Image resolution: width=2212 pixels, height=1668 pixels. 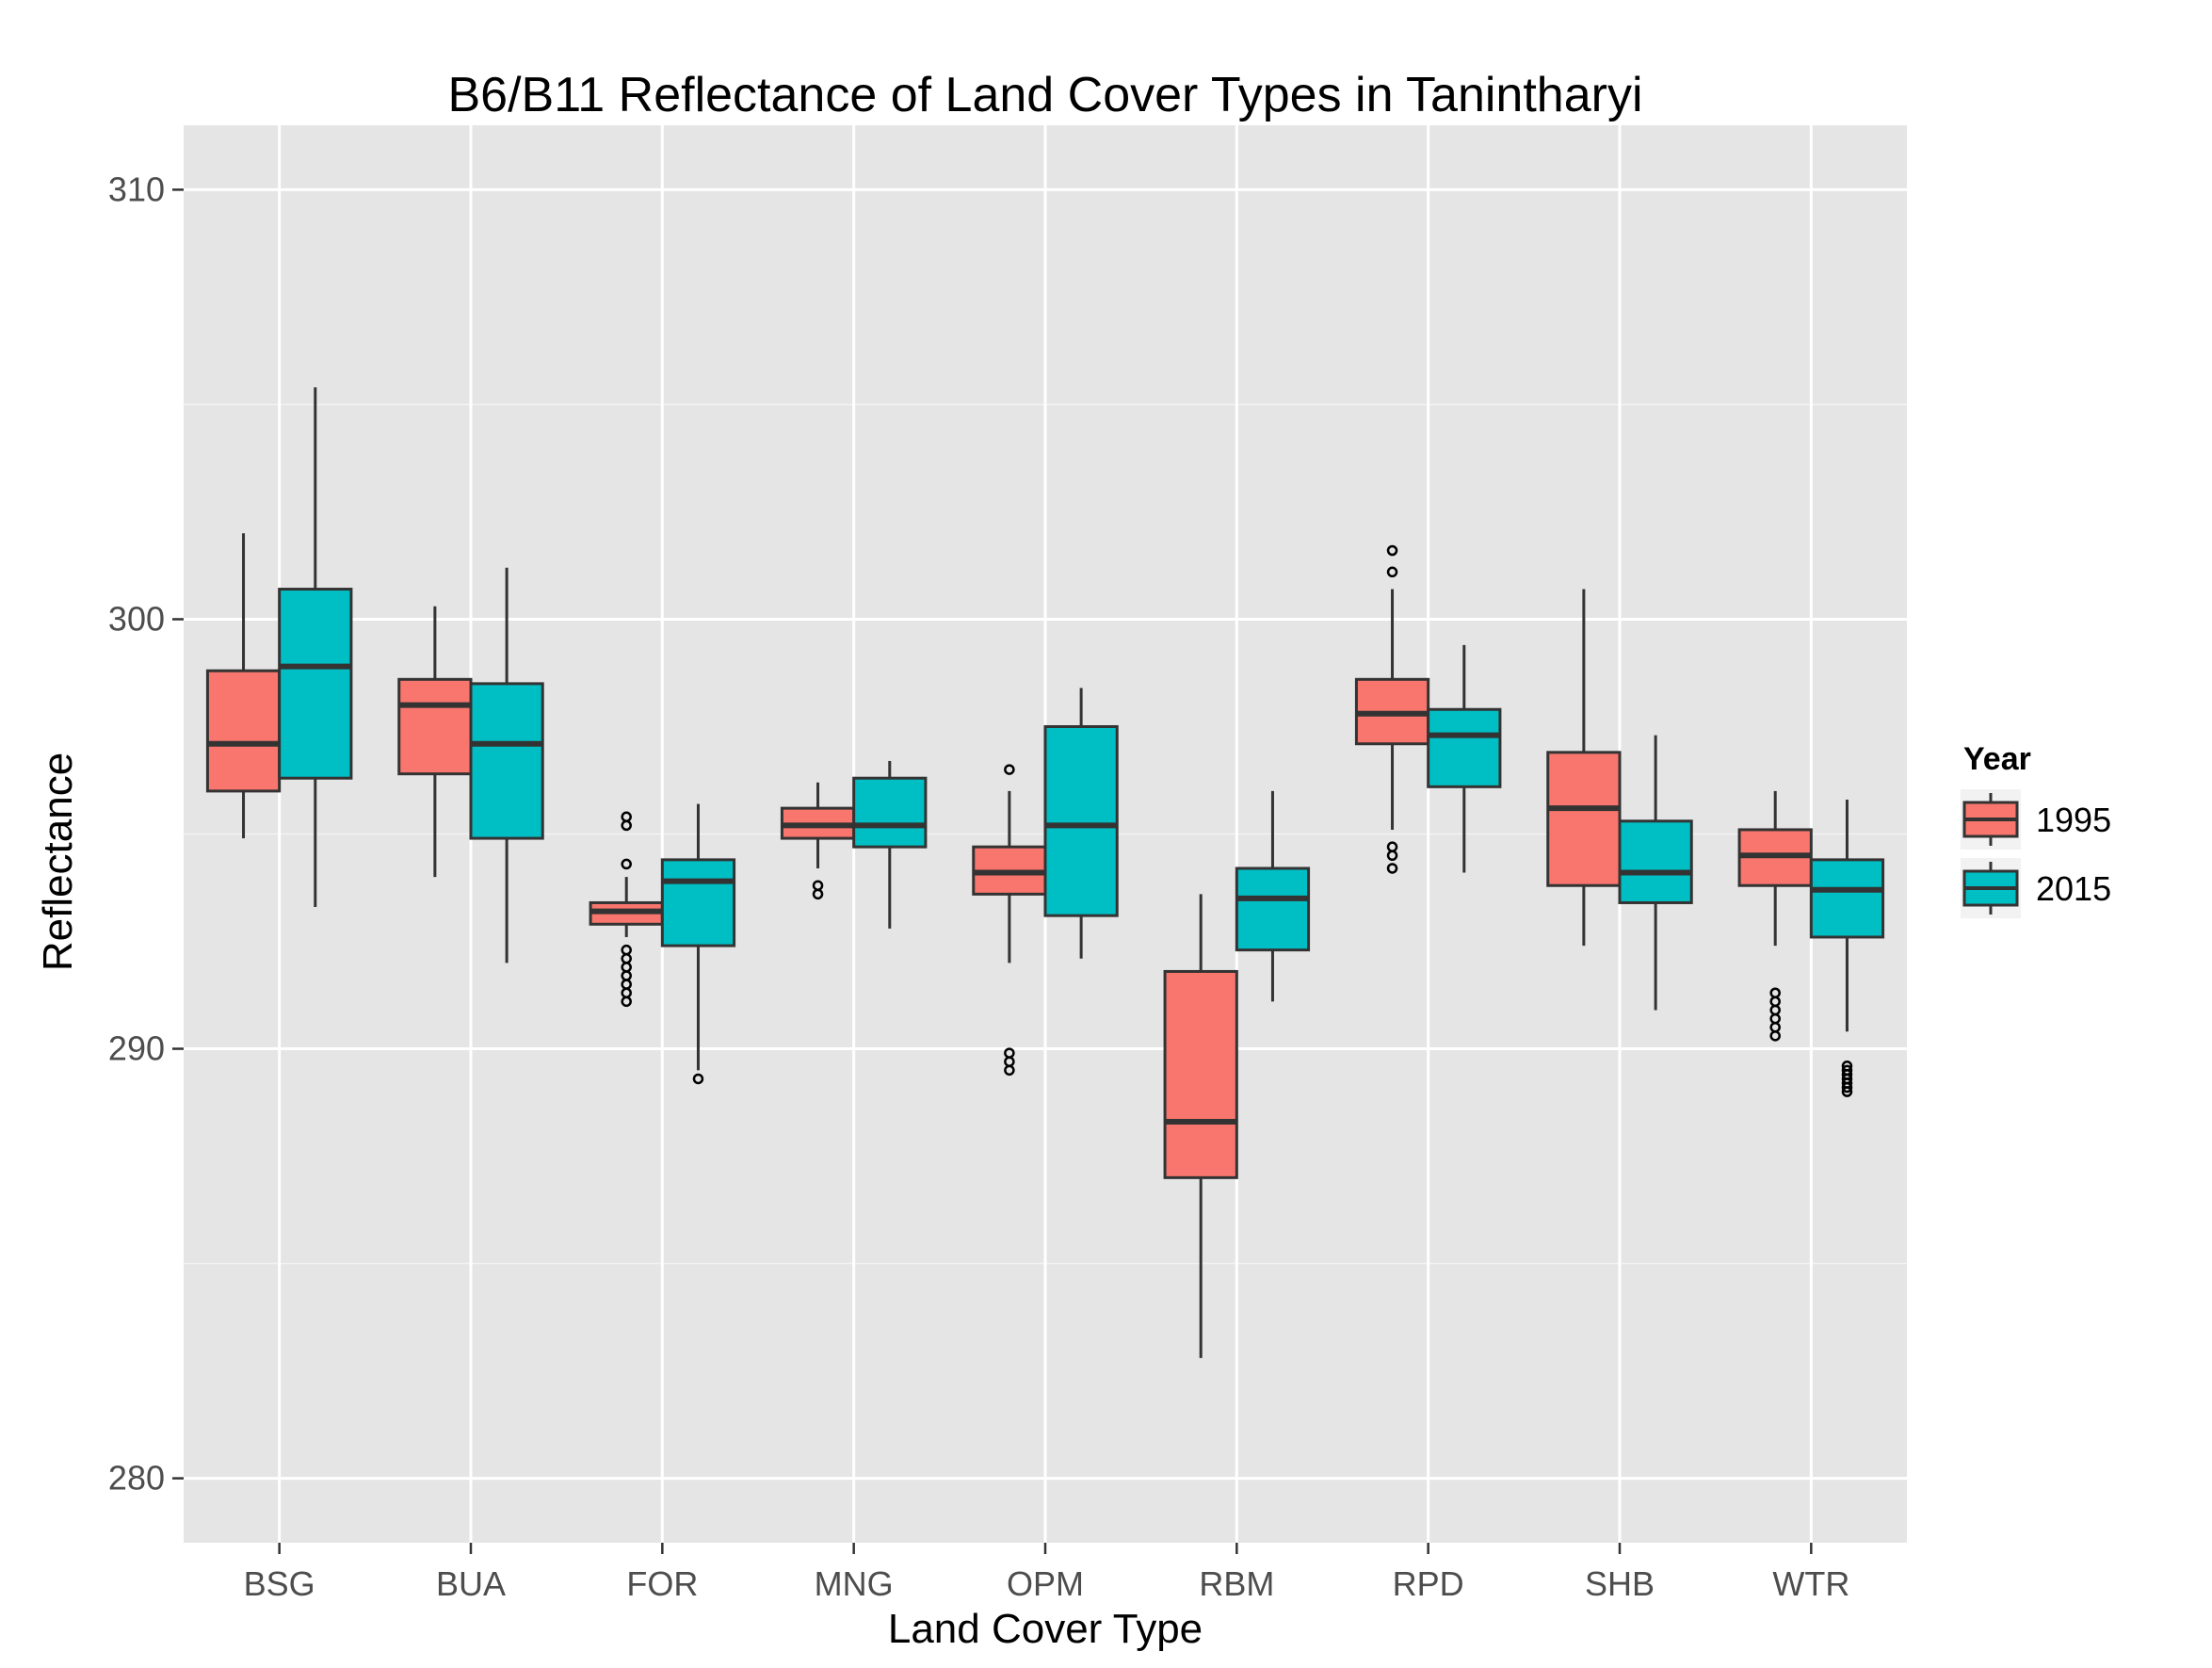 I want to click on y-tick-label: 290, so click(x=136, y=1049).